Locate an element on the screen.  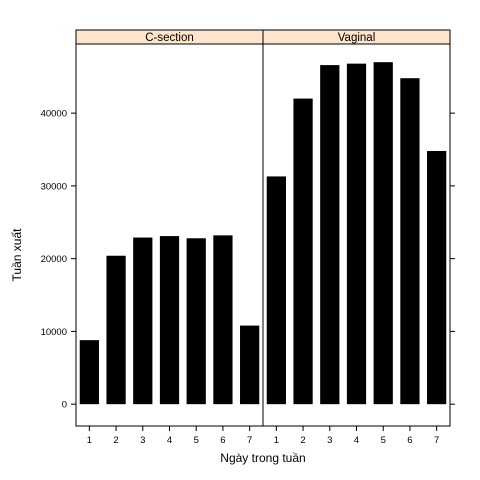
x-axis-label: Ngày trong tuần is located at coordinates (262, 458).